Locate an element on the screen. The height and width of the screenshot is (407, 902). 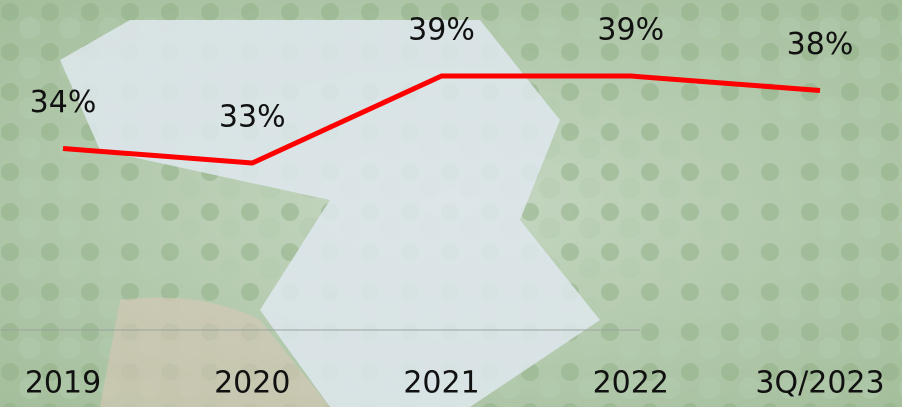
x-tick-label: 3Q/2023 is located at coordinates (819, 383).